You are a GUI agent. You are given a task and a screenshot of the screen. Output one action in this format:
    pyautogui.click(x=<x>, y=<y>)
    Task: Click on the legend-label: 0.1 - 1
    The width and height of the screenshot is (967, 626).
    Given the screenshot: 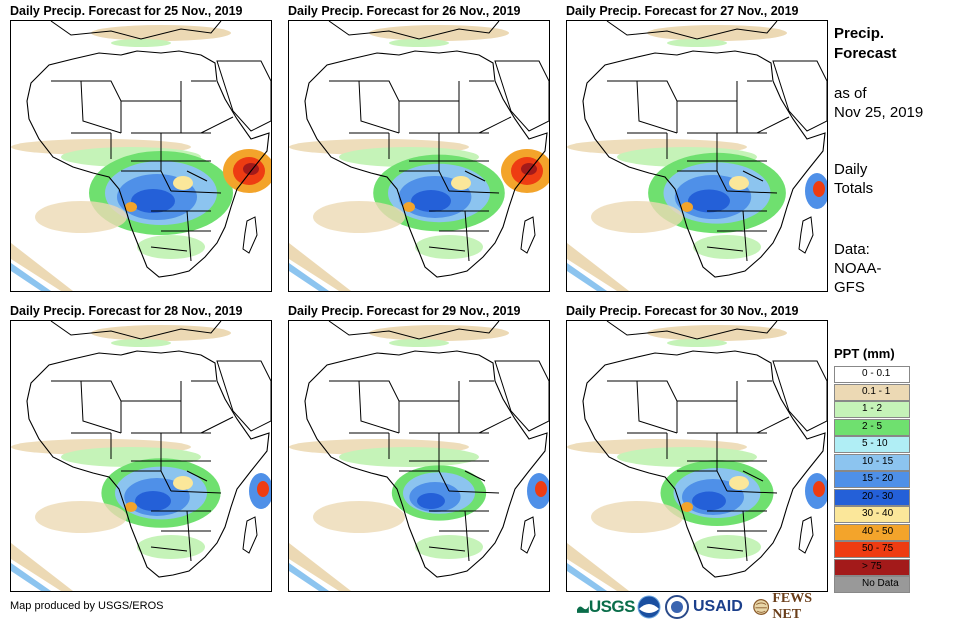 What is the action you would take?
    pyautogui.click(x=876, y=391)
    